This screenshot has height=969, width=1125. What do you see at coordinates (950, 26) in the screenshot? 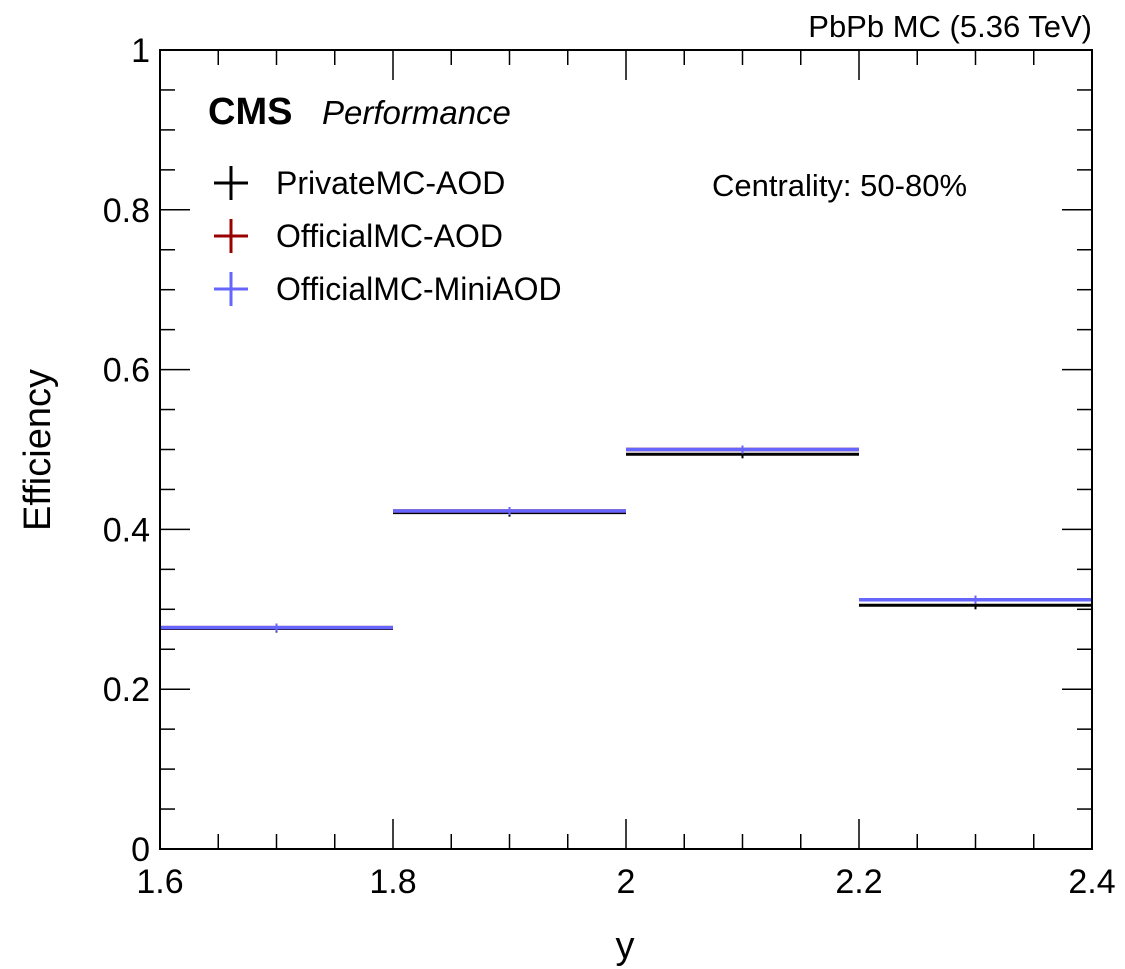
I see `energy-label: PbPb MC (5.36 TeV)` at bounding box center [950, 26].